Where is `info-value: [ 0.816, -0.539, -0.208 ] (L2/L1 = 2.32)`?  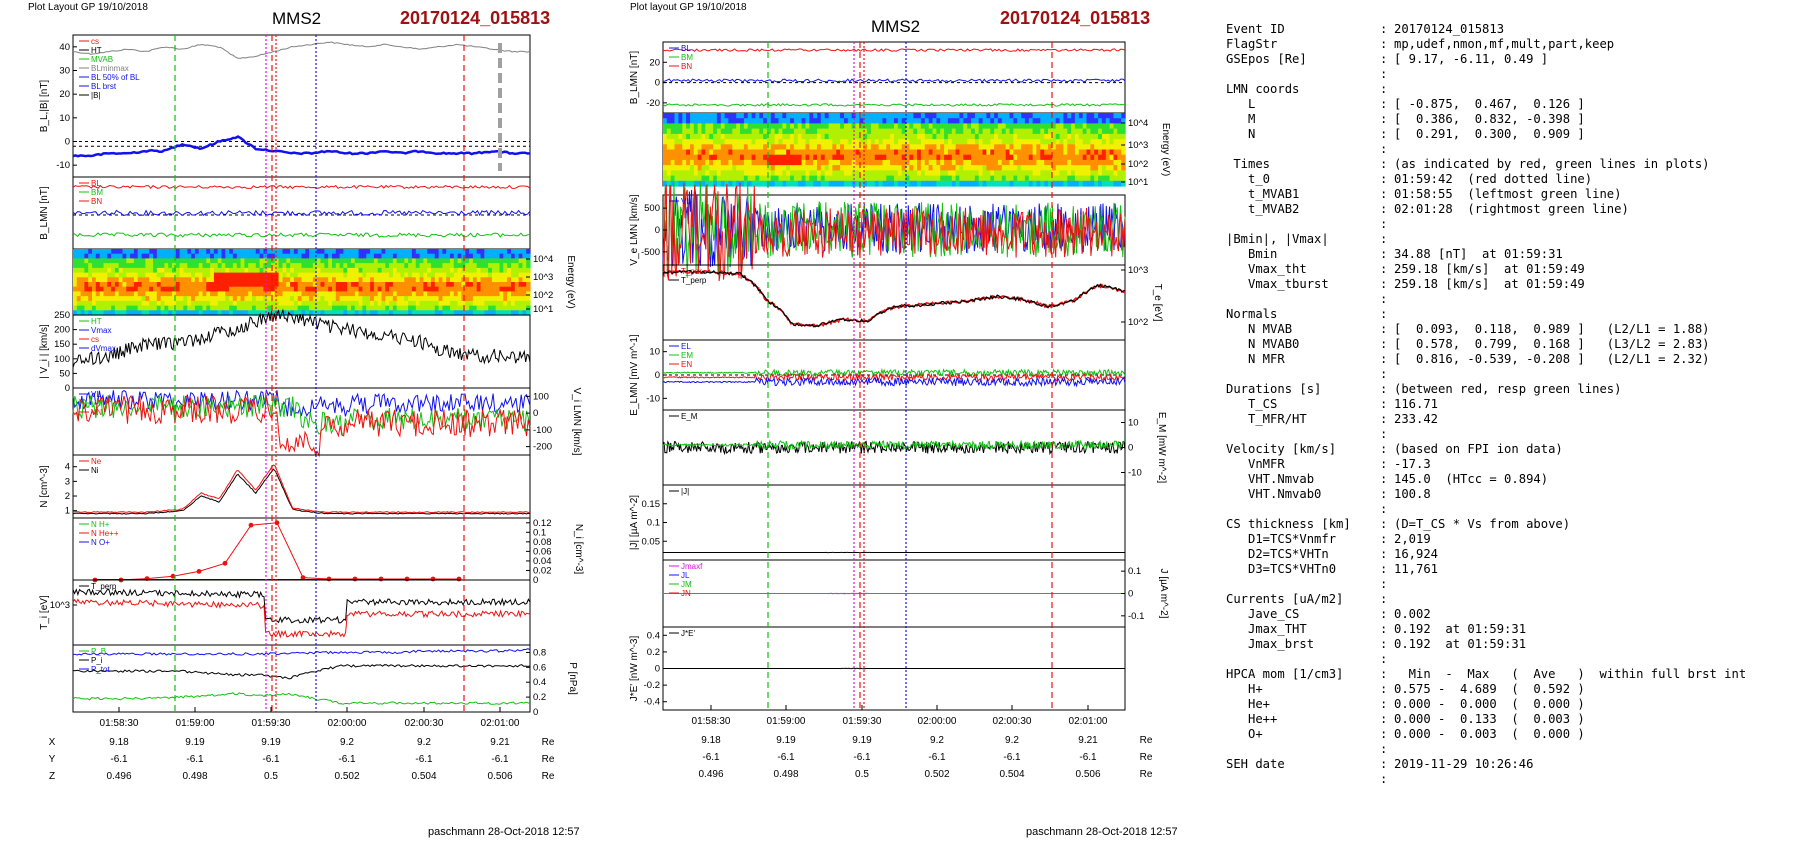 info-value: [ 0.816, -0.539, -0.208 ] (L2/L1 = 2.32) is located at coordinates (1552, 359).